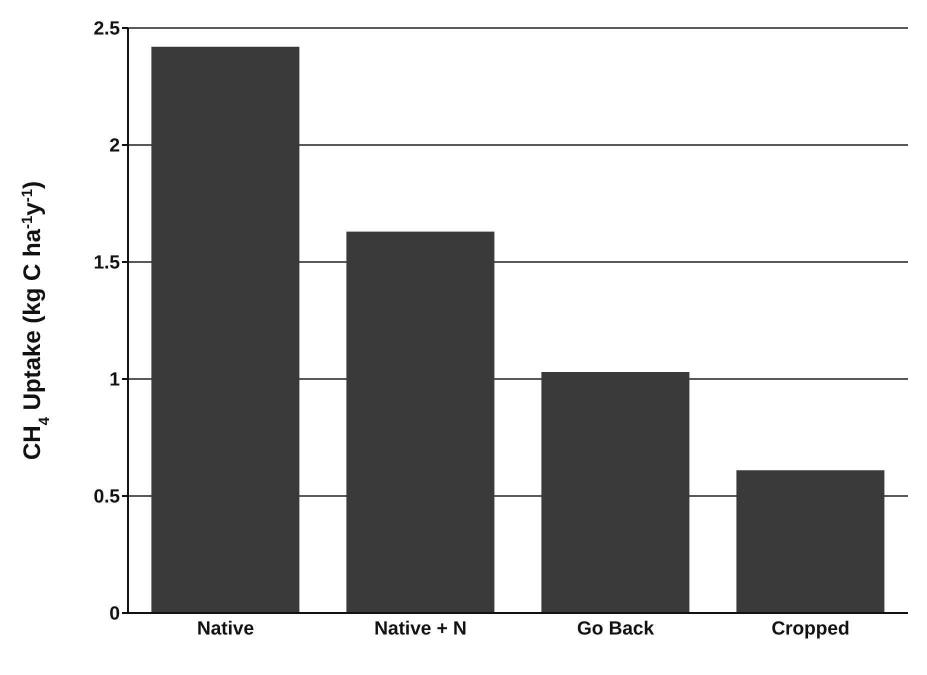 This screenshot has height=675, width=927. What do you see at coordinates (107, 263) in the screenshot?
I see `y-tick-label: 1.5` at bounding box center [107, 263].